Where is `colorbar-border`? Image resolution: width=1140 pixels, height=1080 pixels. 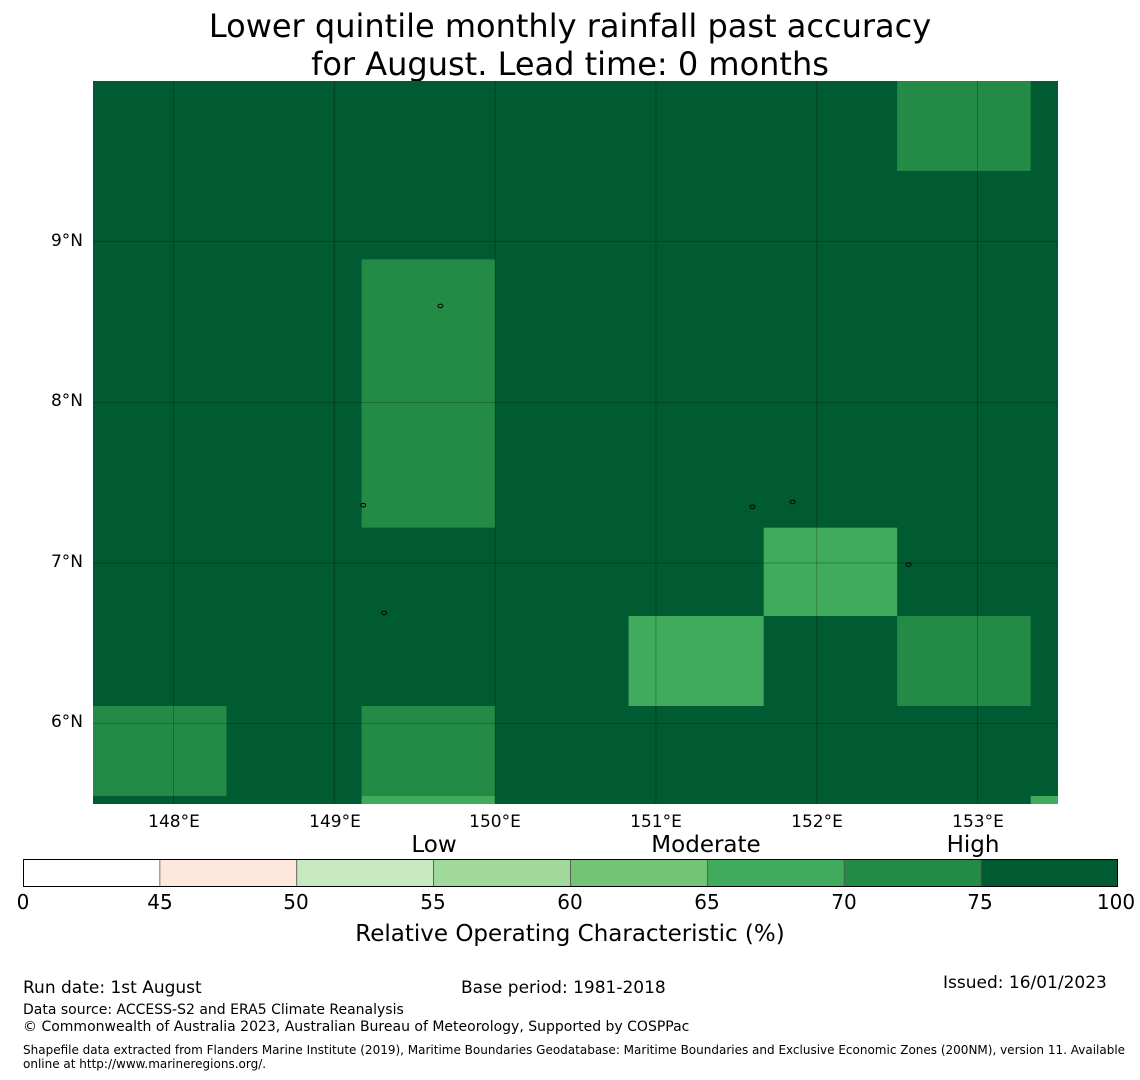
colorbar-border is located at coordinates (570, 873).